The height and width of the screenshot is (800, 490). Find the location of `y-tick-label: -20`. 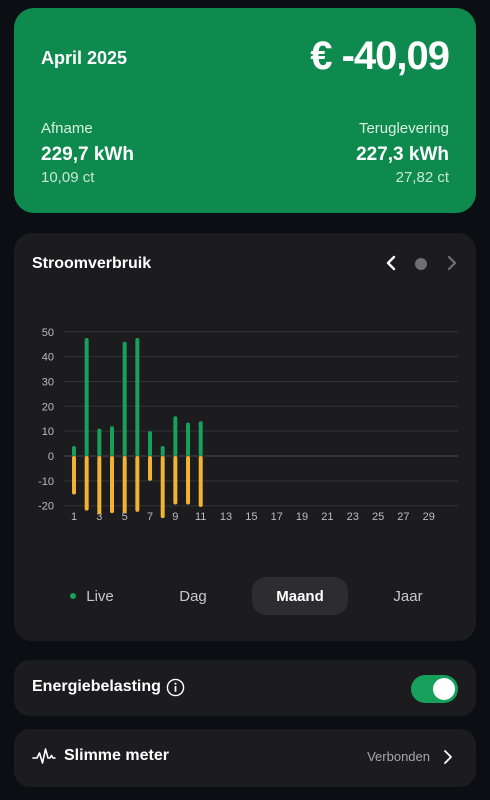

y-tick-label: -20 is located at coordinates (46, 507).